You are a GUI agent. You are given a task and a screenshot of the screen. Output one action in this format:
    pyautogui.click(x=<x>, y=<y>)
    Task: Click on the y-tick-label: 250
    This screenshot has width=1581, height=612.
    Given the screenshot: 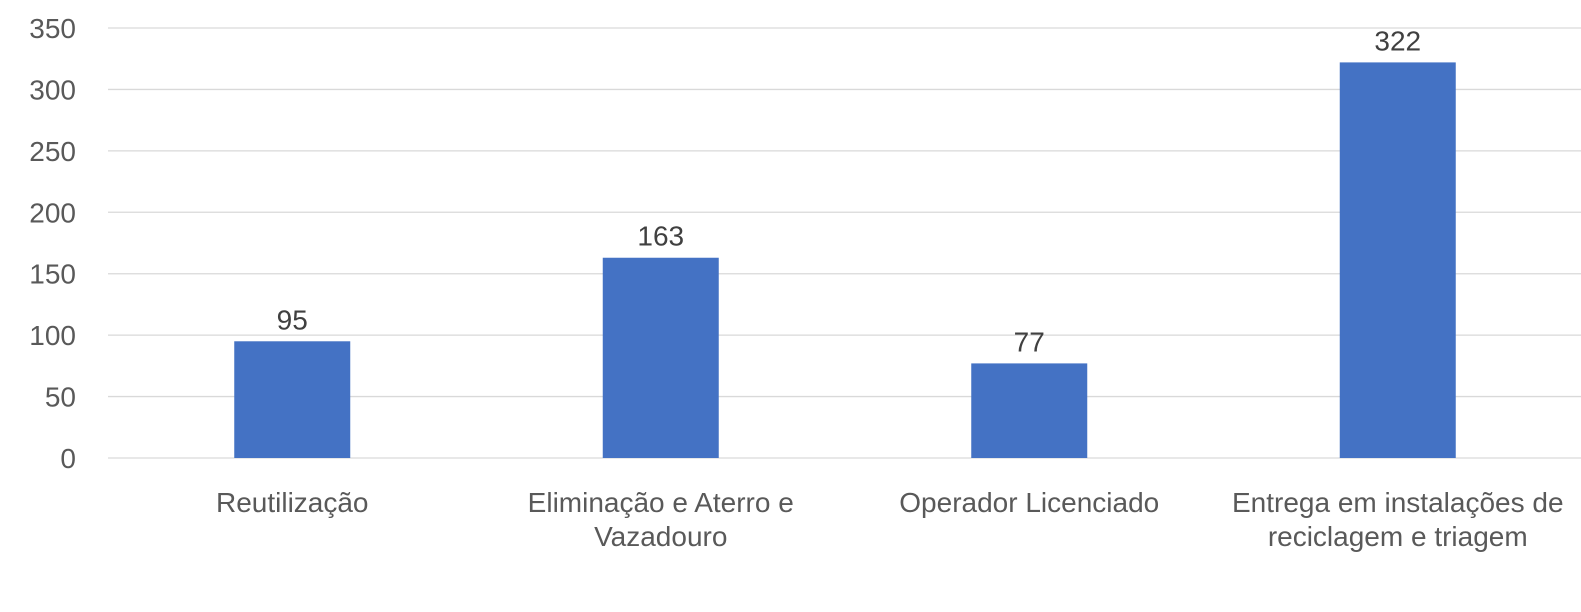 What is the action you would take?
    pyautogui.click(x=52, y=151)
    